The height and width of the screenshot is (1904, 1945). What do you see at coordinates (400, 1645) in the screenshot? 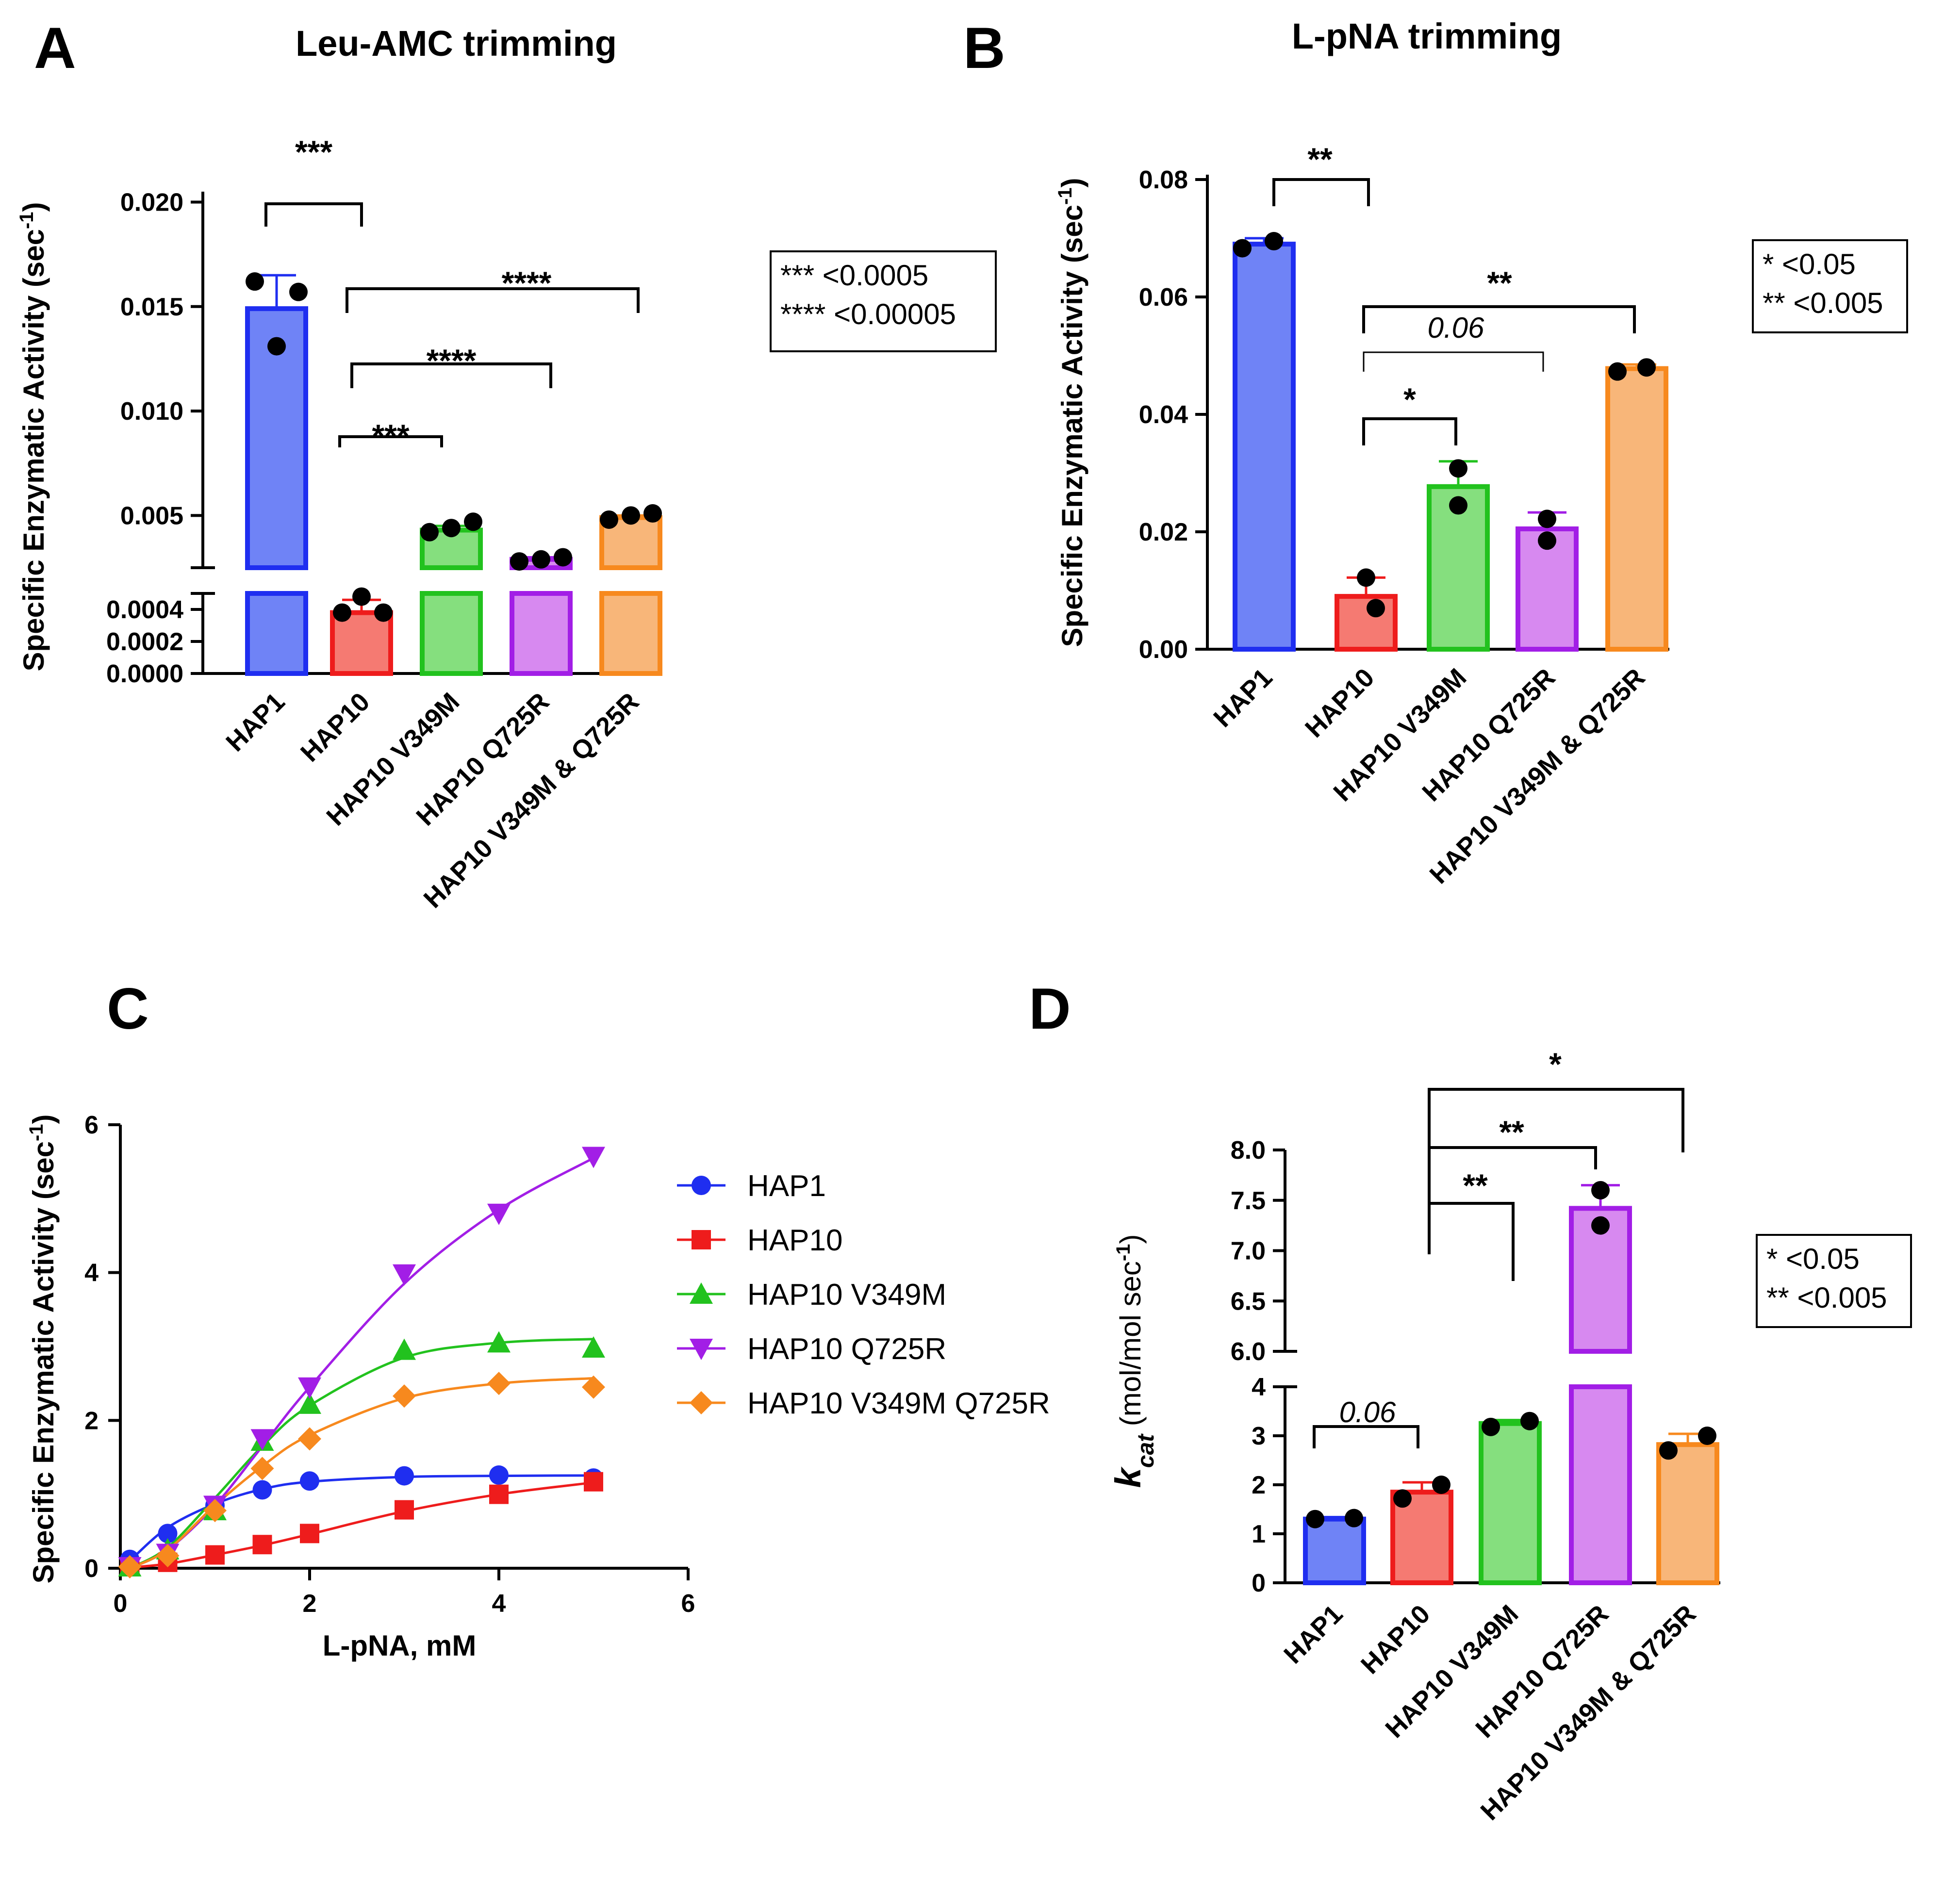
I see `x-axis-label: L-pNA, mM` at bounding box center [400, 1645].